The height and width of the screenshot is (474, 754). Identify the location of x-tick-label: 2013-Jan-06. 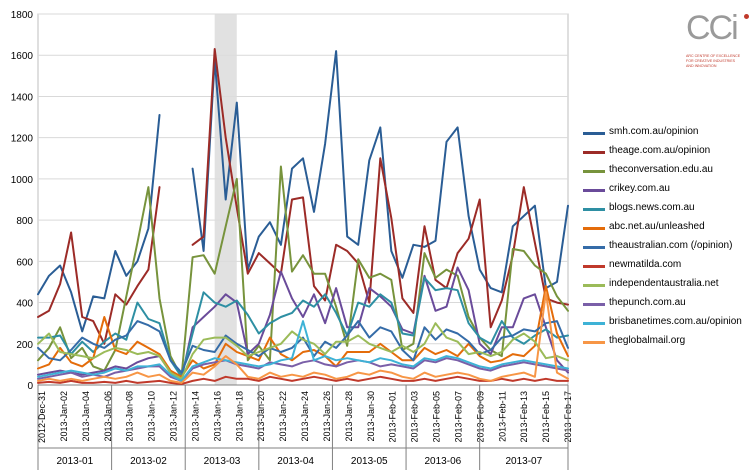
(108, 416).